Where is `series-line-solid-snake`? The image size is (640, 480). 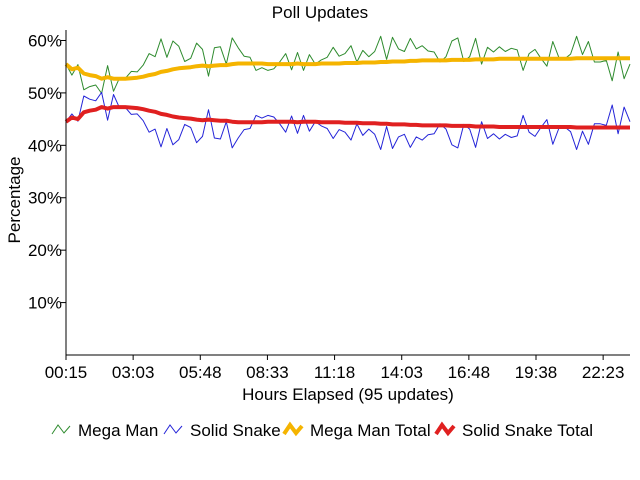
series-line-solid-snake is located at coordinates (348, 120).